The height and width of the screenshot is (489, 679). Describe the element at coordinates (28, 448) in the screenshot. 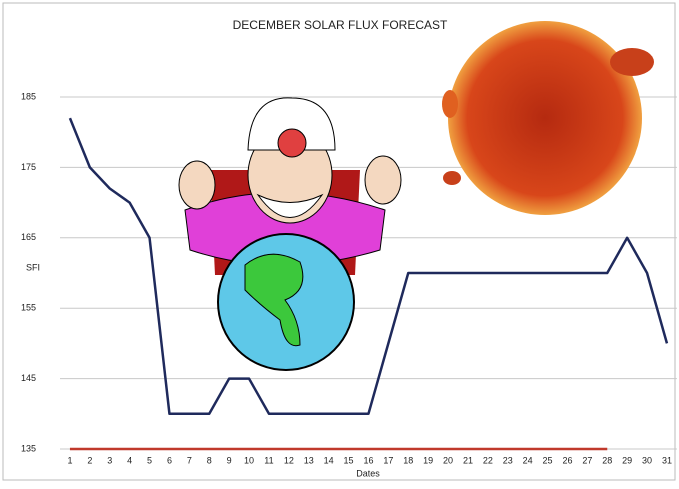

I see `y-tick-label: 135` at that location.